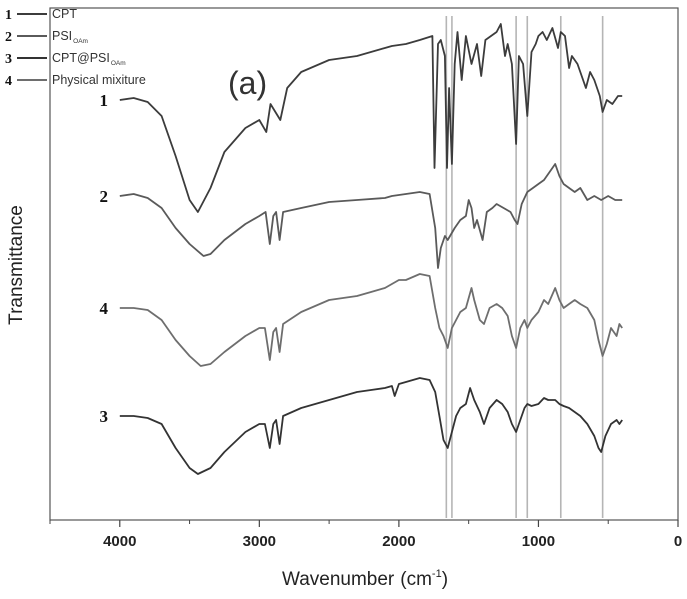 The width and height of the screenshot is (687, 599). I want to click on legend: 1CPT2PSIOAm3CPT@PSIOAm4Physical mixiture, so click(75, 48).